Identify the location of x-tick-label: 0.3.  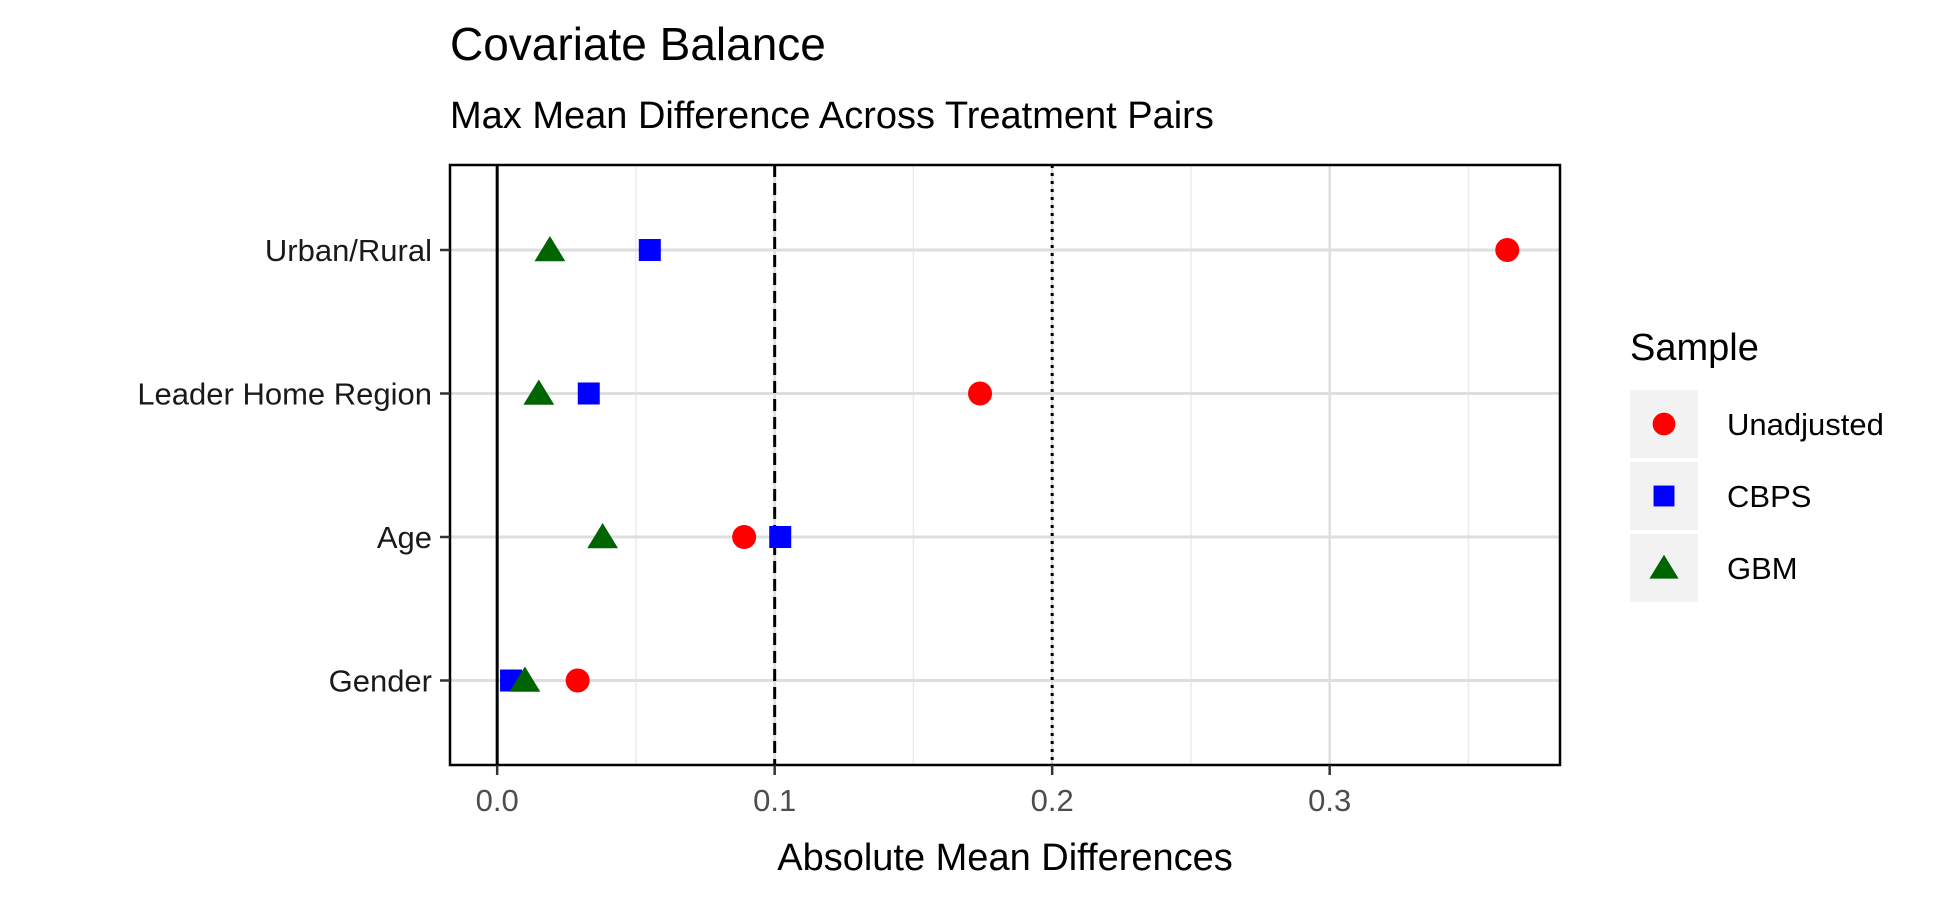
(1329, 800).